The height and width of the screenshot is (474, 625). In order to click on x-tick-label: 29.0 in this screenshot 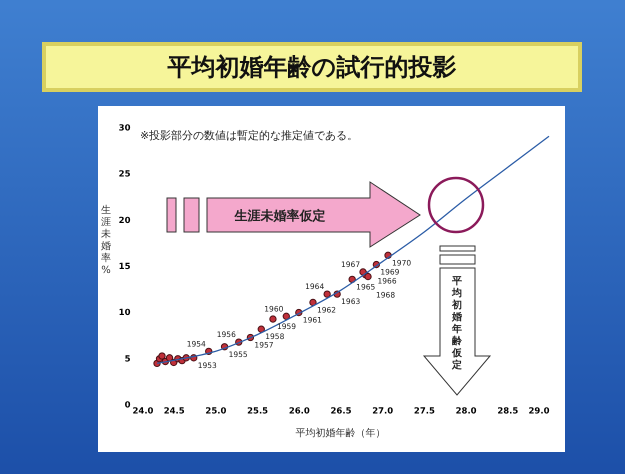, I will do `click(539, 411)`.